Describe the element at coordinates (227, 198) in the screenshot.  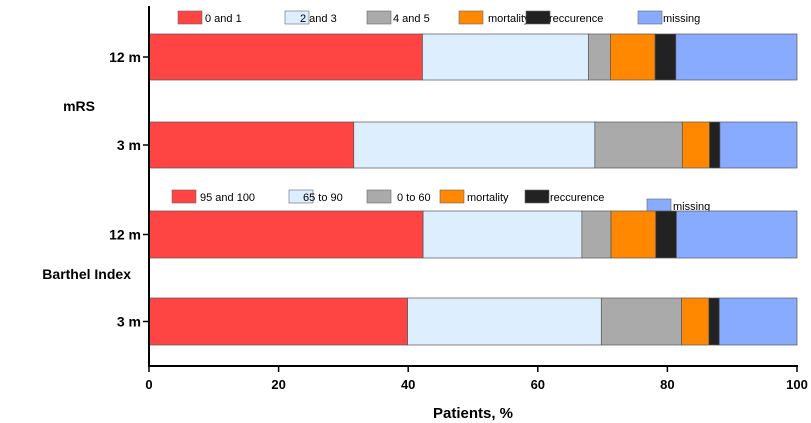
I see `legend-label: 95 and 100` at that location.